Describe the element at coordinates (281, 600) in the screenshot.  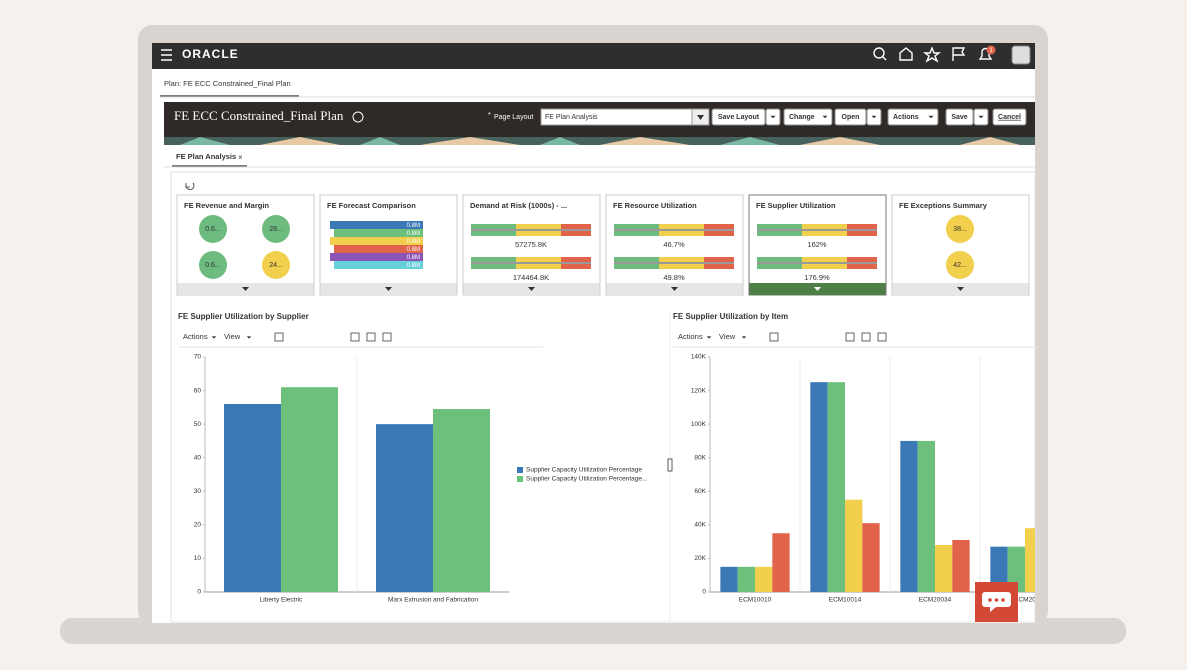
I see `x-tick-label: Liberty Electric` at that location.